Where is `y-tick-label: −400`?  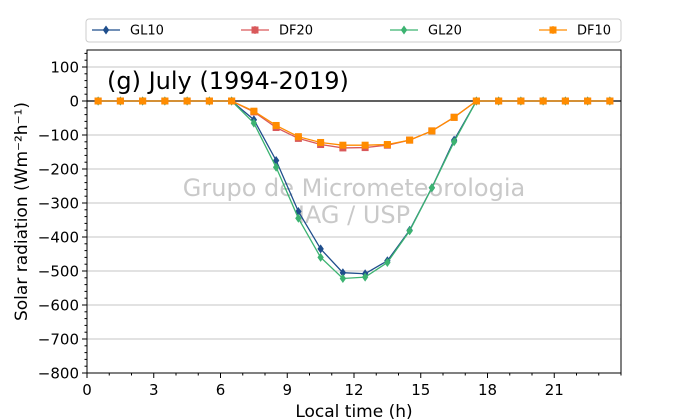
y-tick-label: −400 is located at coordinates (58, 238).